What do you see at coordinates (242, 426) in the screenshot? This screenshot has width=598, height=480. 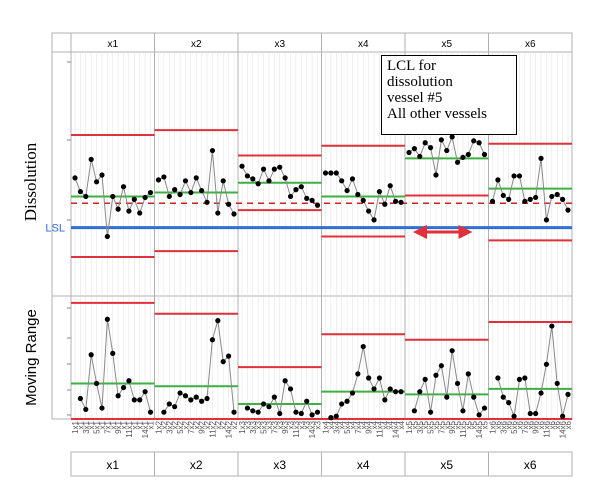 I see `x-tick-label: 1x3` at bounding box center [242, 426].